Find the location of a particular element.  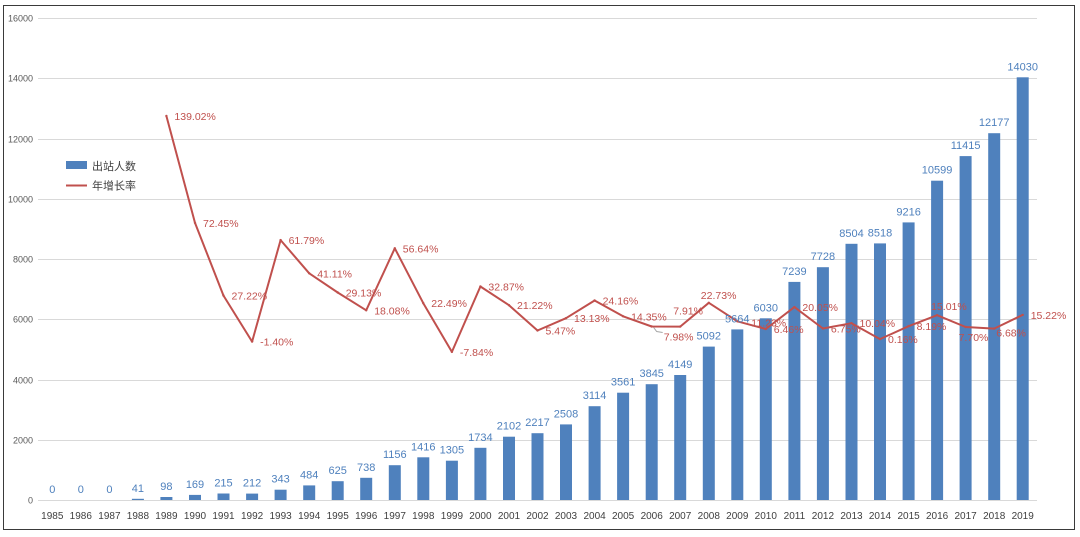

line-value-label: -1.40% is located at coordinates (276, 343).